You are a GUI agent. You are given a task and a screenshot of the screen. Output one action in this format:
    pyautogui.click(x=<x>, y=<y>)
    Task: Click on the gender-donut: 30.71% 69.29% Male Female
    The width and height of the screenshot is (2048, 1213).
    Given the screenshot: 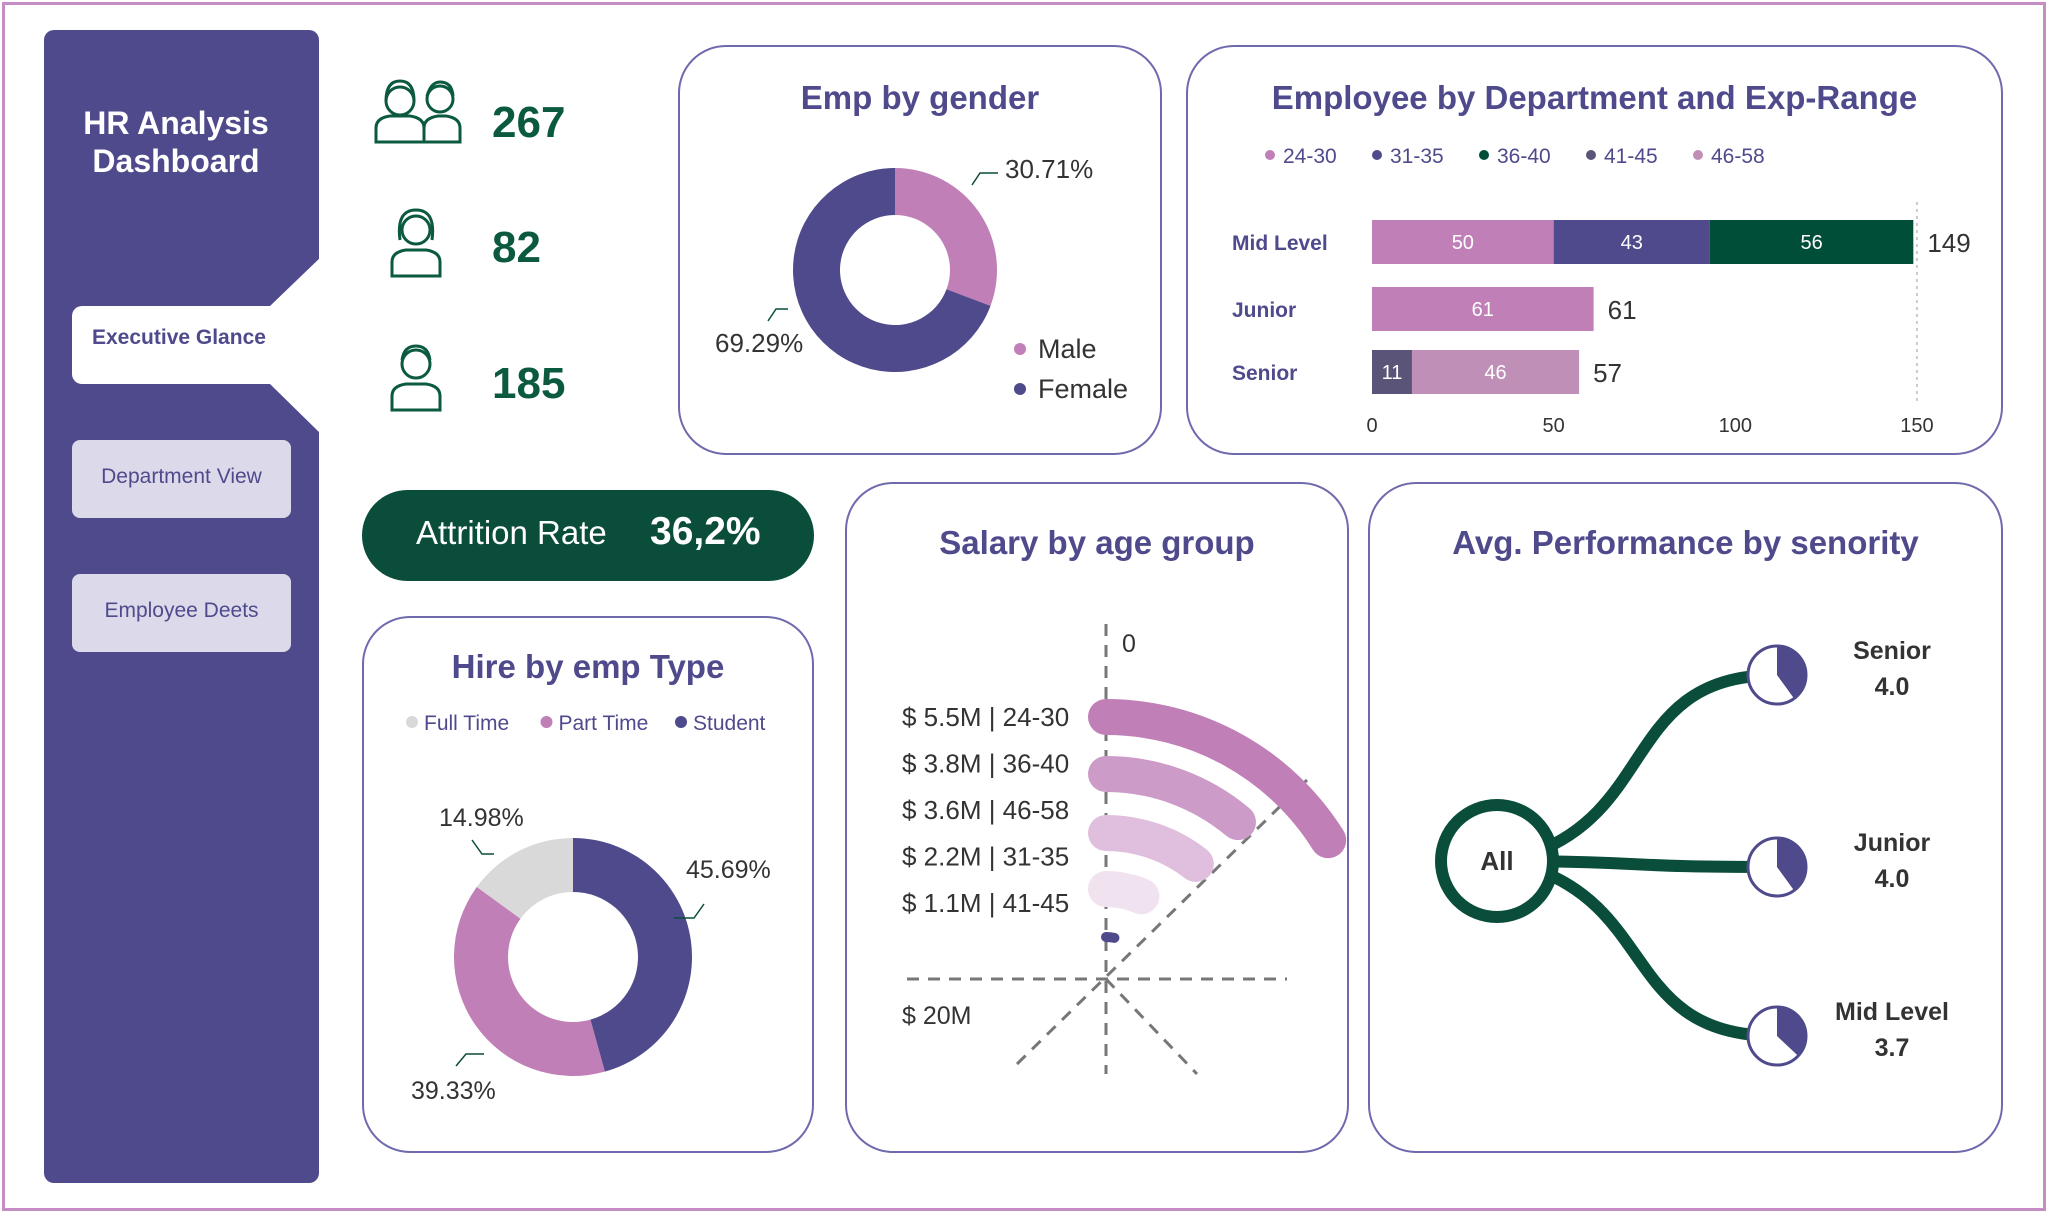 What is the action you would take?
    pyautogui.click(x=921, y=279)
    